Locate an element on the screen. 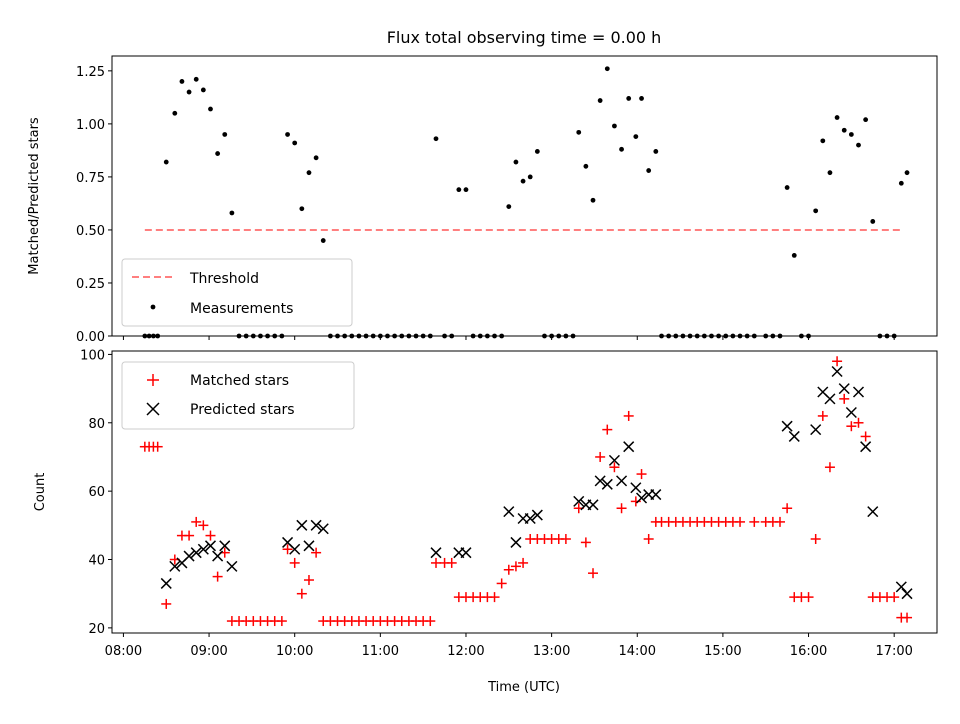 Image resolution: width=960 pixels, height=724 pixels. x-tick-label: 17:00 is located at coordinates (893, 651).